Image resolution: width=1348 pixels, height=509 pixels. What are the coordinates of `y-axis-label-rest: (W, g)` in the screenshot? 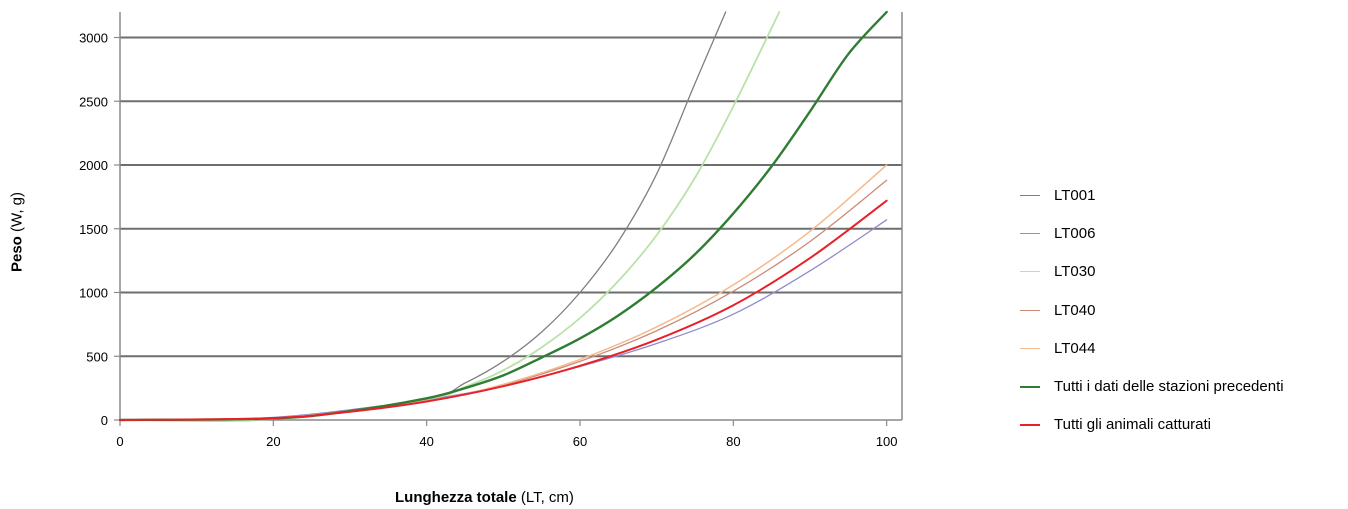 It's located at (17, 214).